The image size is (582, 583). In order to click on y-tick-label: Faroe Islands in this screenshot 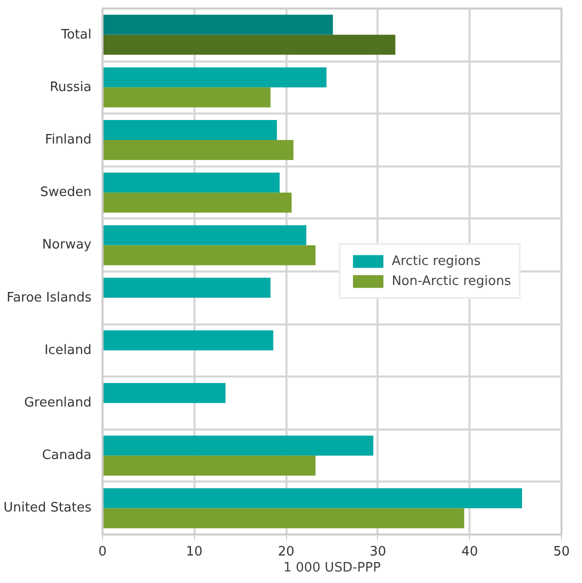, I will do `click(49, 298)`.